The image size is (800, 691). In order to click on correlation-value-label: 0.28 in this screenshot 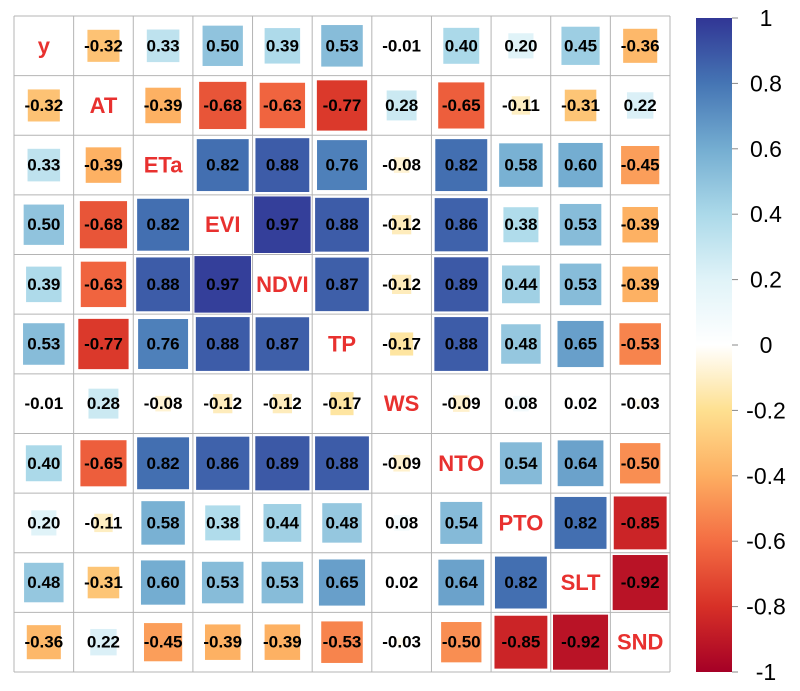, I will do `click(401, 105)`.